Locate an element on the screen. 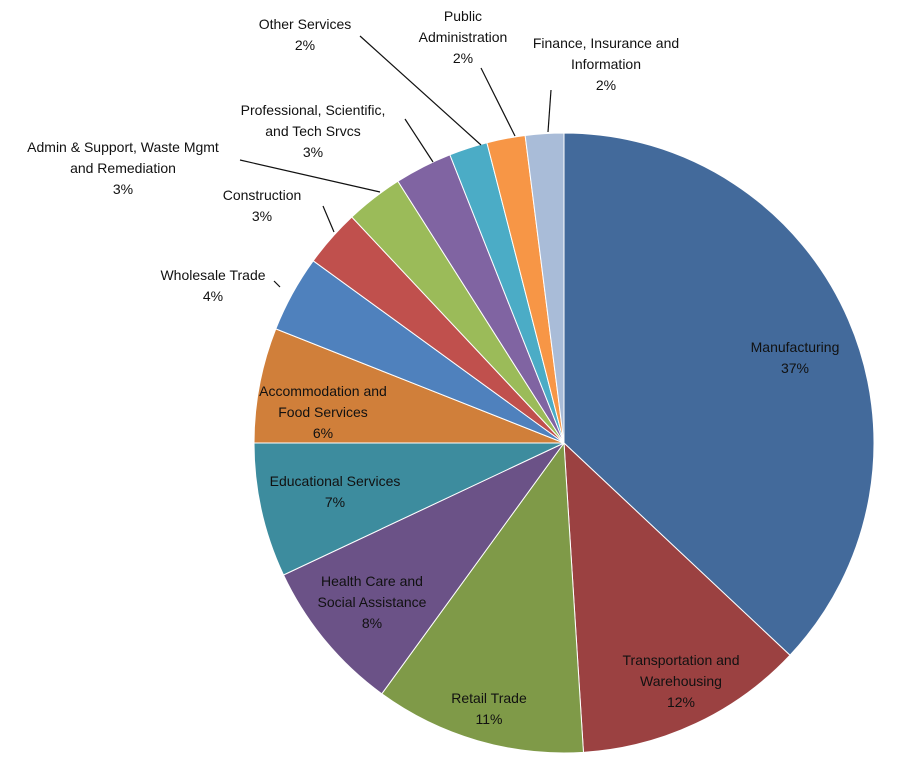  slice-name-label: Manufacturing is located at coordinates (795, 347).